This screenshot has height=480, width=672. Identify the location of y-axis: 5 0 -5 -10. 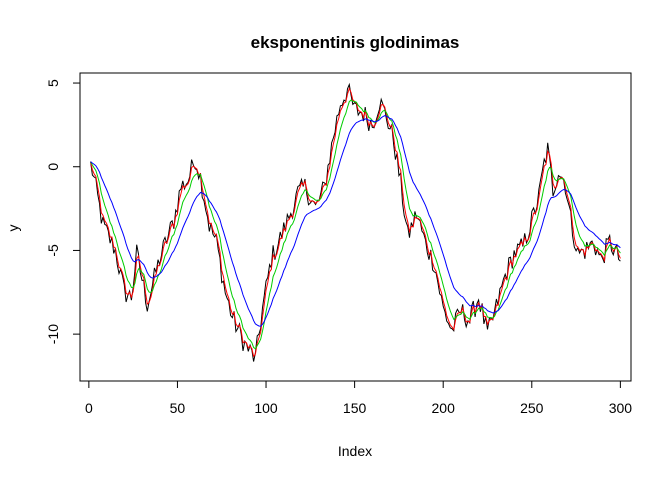
(63, 211).